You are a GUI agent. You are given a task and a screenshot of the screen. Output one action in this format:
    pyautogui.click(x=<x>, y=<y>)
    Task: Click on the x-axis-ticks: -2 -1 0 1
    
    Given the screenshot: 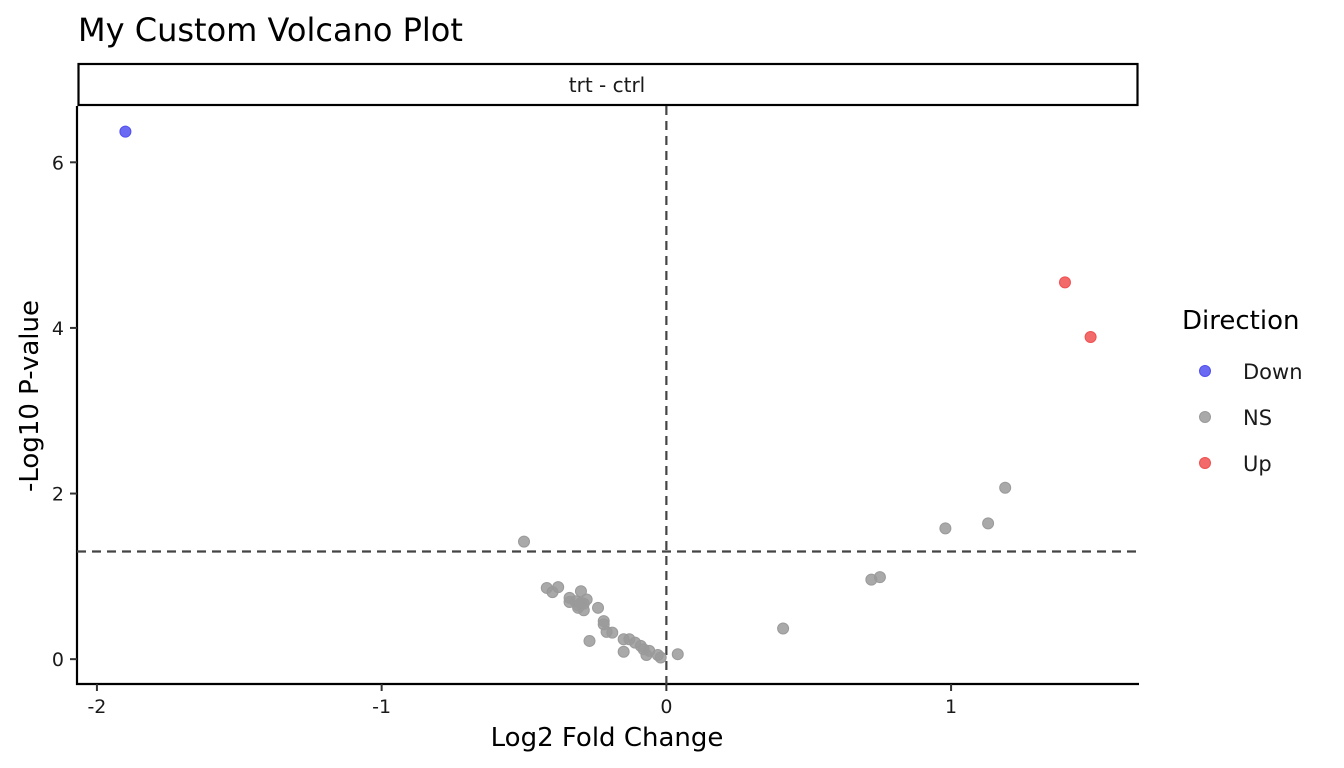 What is the action you would take?
    pyautogui.click(x=522, y=701)
    